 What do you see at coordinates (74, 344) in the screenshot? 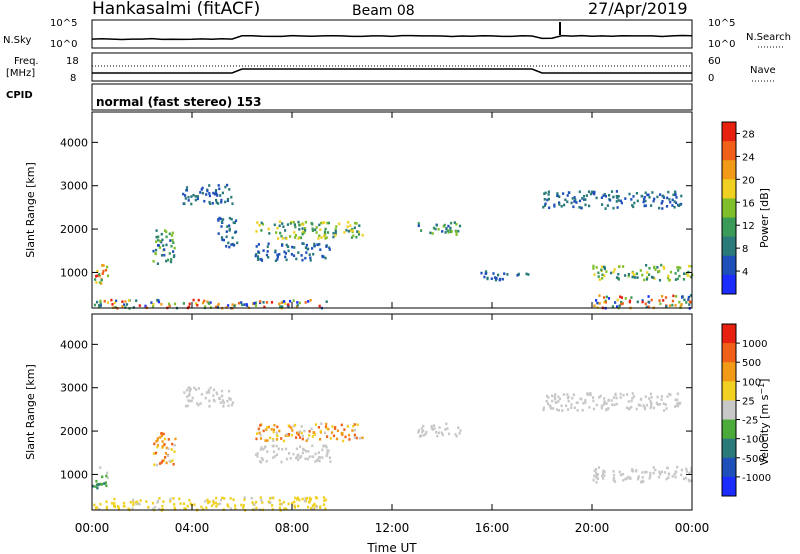
I see `y-tick-label: 4000` at bounding box center [74, 344].